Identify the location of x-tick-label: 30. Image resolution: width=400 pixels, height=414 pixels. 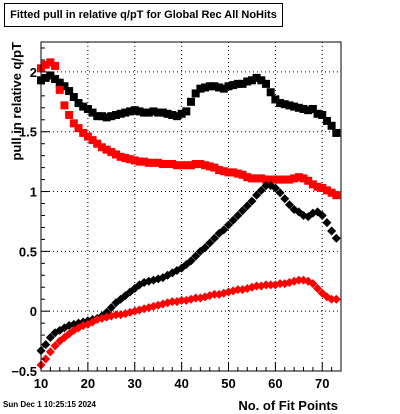
(135, 383).